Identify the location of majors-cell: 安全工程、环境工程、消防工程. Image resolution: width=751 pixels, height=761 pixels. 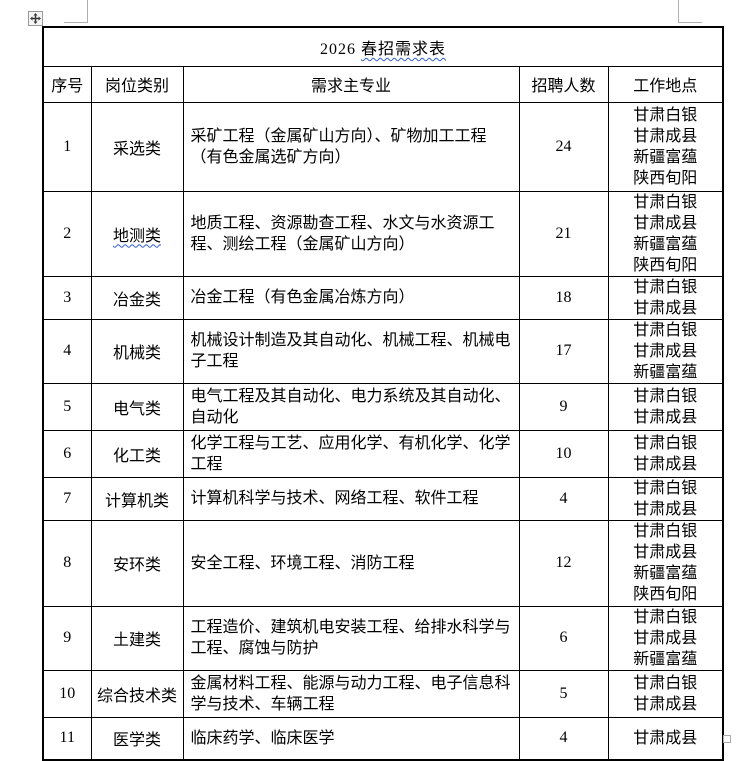
(351, 563).